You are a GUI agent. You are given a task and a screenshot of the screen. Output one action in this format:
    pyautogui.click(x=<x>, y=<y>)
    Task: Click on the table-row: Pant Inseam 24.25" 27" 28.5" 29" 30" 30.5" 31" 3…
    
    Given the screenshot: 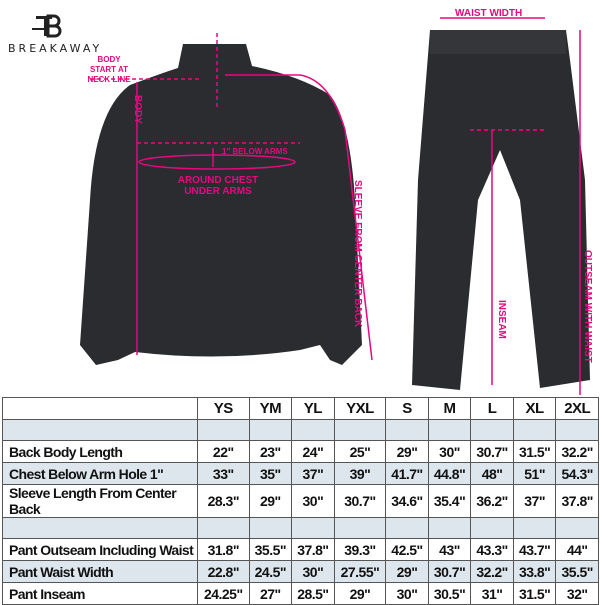 What is the action you would take?
    pyautogui.click(x=300, y=593)
    